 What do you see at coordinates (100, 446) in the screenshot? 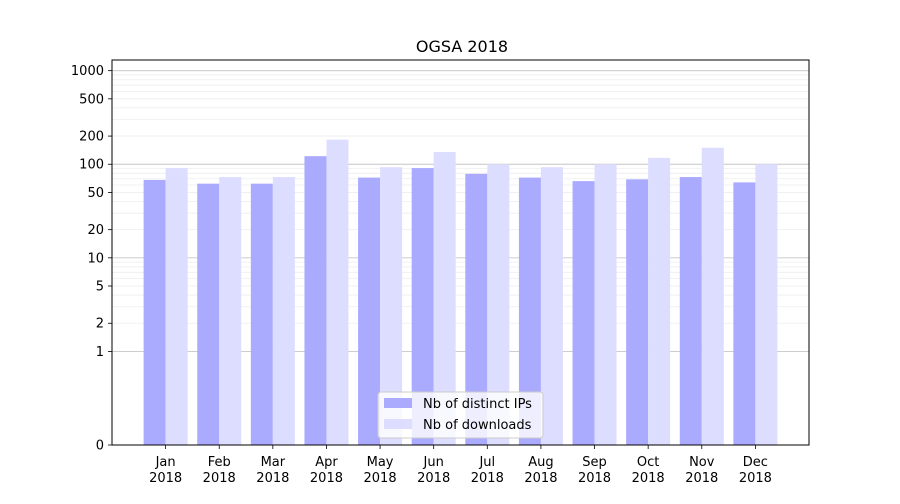
I see `y-tick-label: 0` at bounding box center [100, 446].